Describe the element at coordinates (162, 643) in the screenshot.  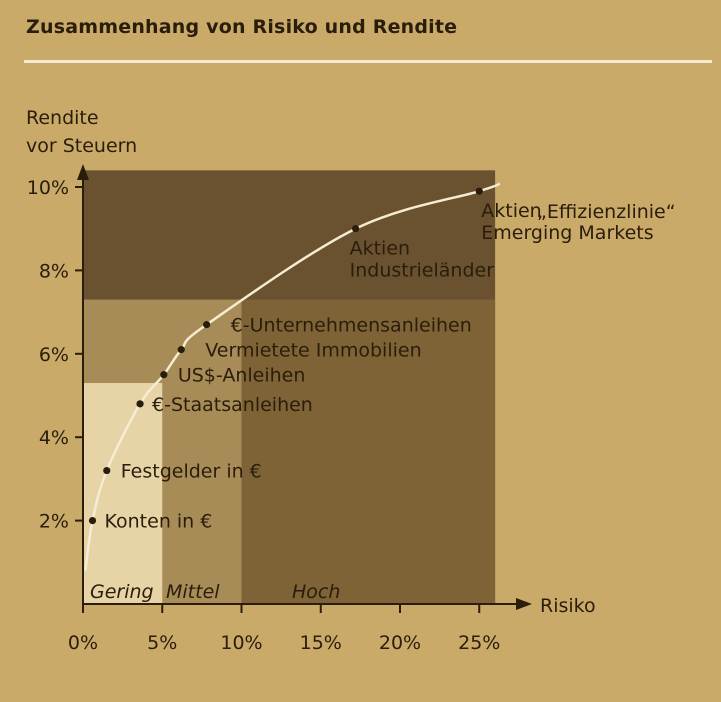
I see `x-tick-label: 5%` at that location.